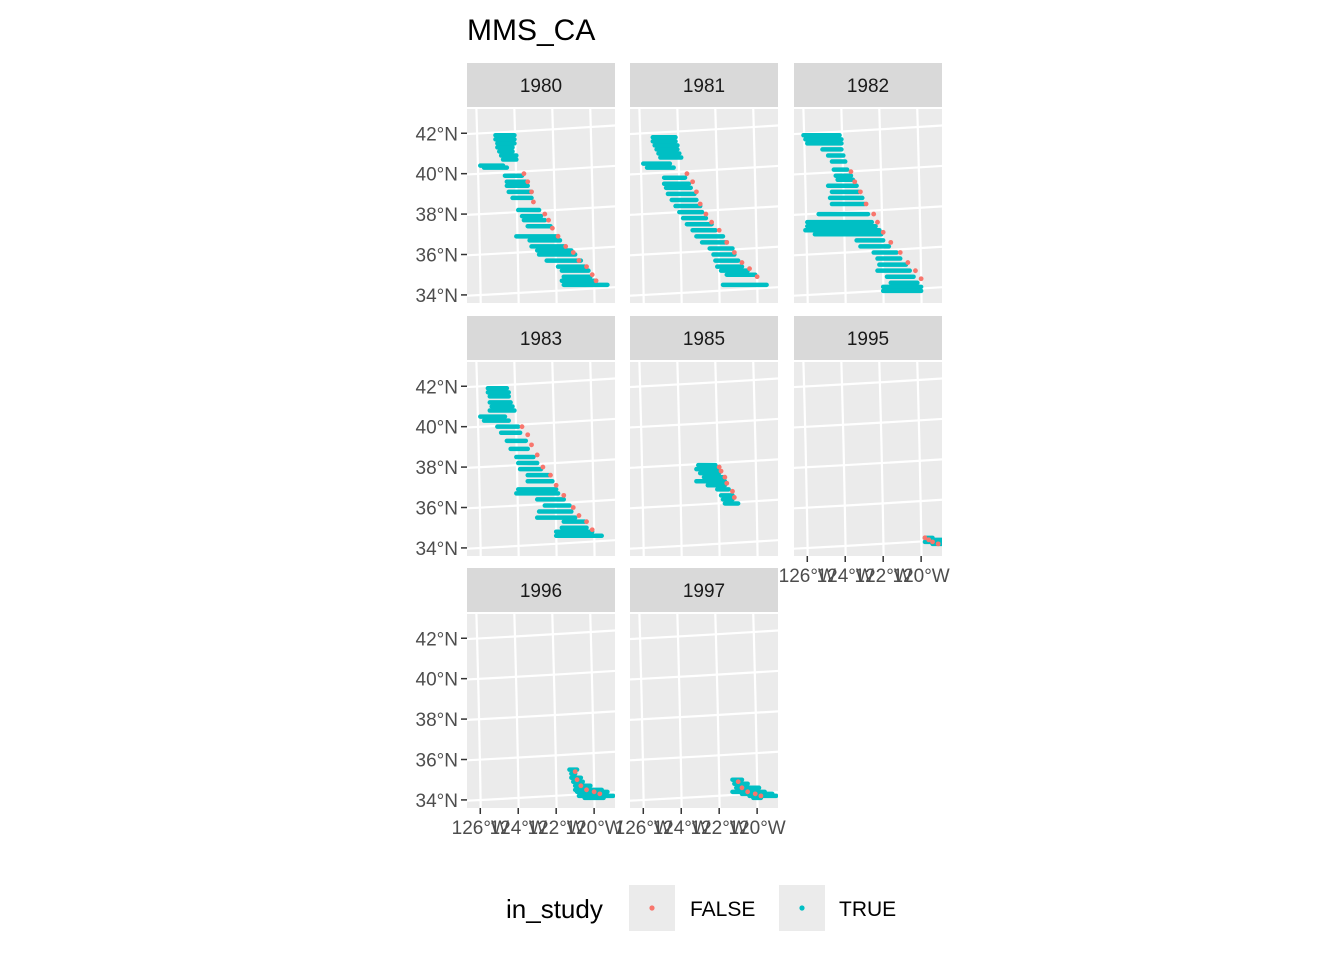 The height and width of the screenshot is (960, 1344). What do you see at coordinates (437, 256) in the screenshot?
I see `y-tick-label: 36°N` at bounding box center [437, 256].